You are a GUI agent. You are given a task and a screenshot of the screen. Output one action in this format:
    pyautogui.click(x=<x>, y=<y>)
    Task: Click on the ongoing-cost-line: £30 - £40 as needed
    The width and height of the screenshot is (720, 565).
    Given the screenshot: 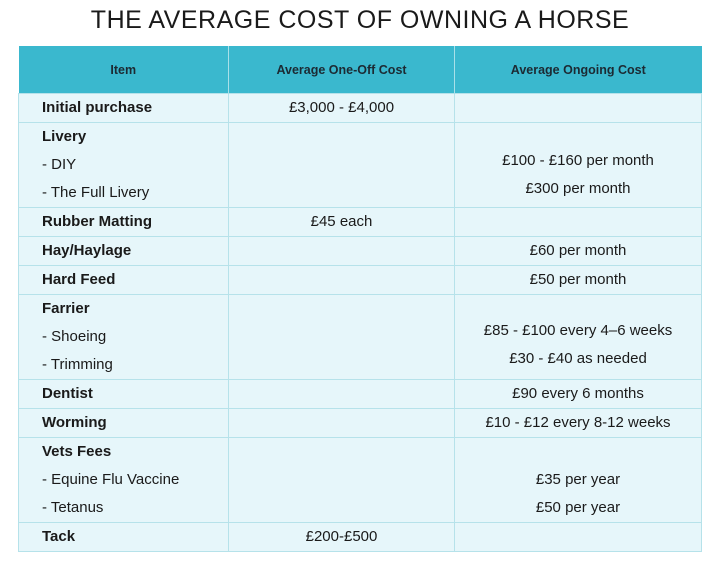 What is the action you would take?
    pyautogui.click(x=578, y=358)
    